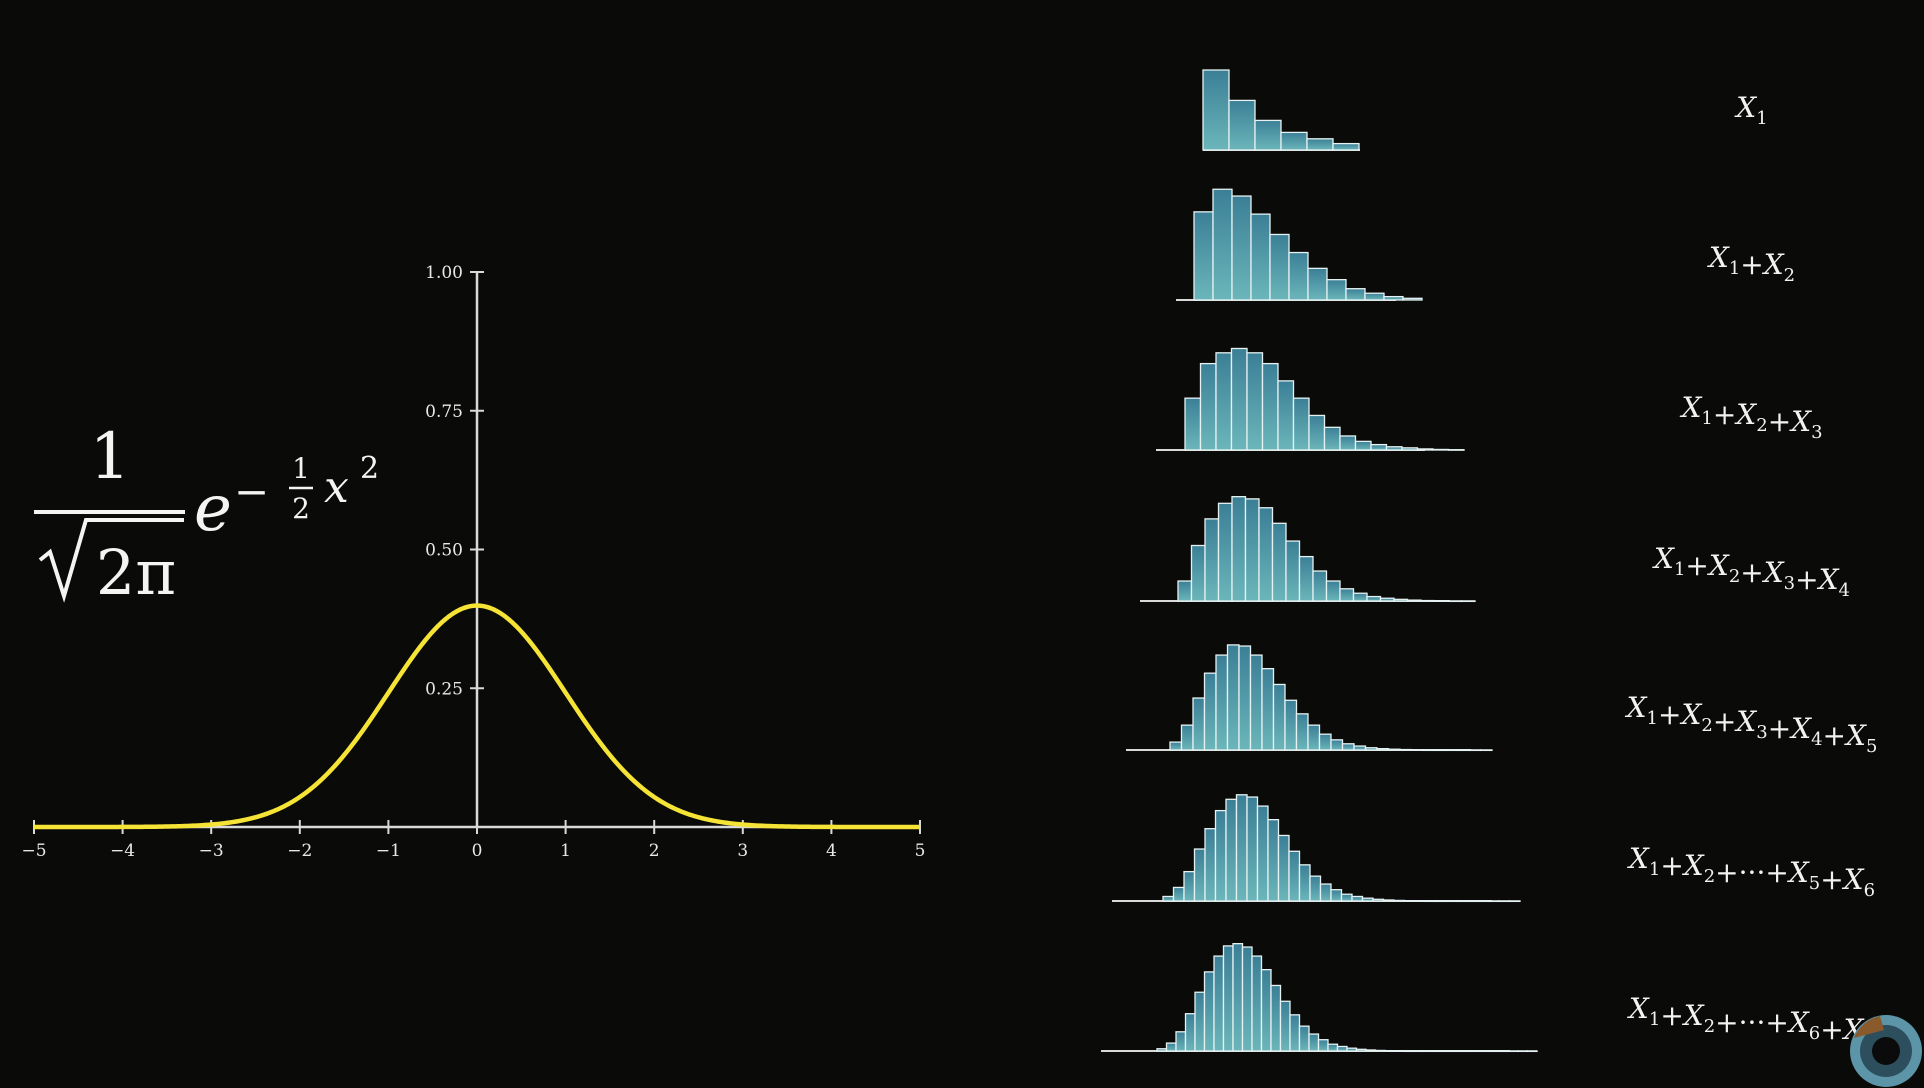 Image resolution: width=1924 pixels, height=1088 pixels. I want to click on y-tick-label: 0.25, so click(444, 689).